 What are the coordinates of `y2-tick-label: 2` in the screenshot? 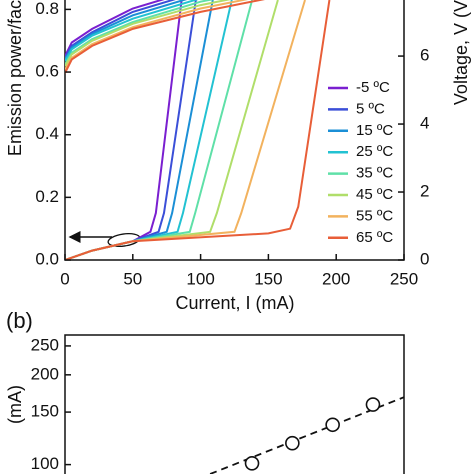 It's located at (424, 191).